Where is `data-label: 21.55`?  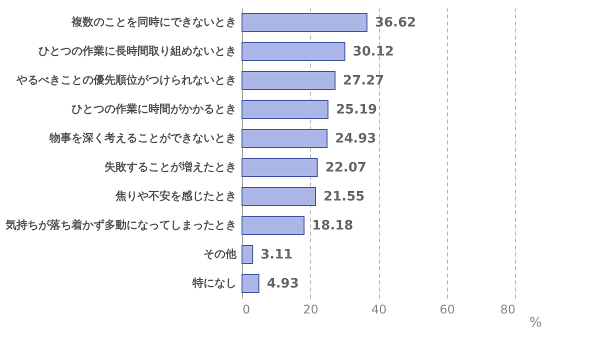 data-label: 21.55 is located at coordinates (344, 197).